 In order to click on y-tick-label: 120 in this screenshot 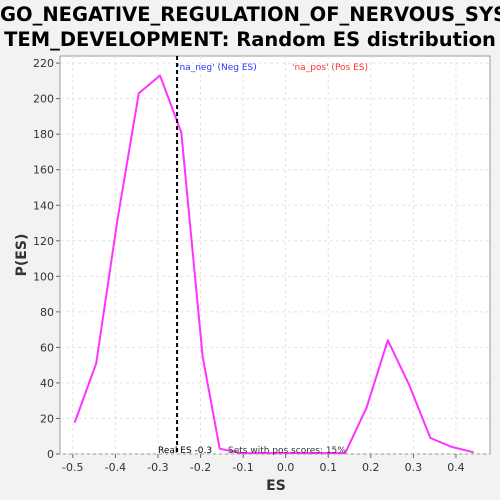, I will do `click(43, 241)`.